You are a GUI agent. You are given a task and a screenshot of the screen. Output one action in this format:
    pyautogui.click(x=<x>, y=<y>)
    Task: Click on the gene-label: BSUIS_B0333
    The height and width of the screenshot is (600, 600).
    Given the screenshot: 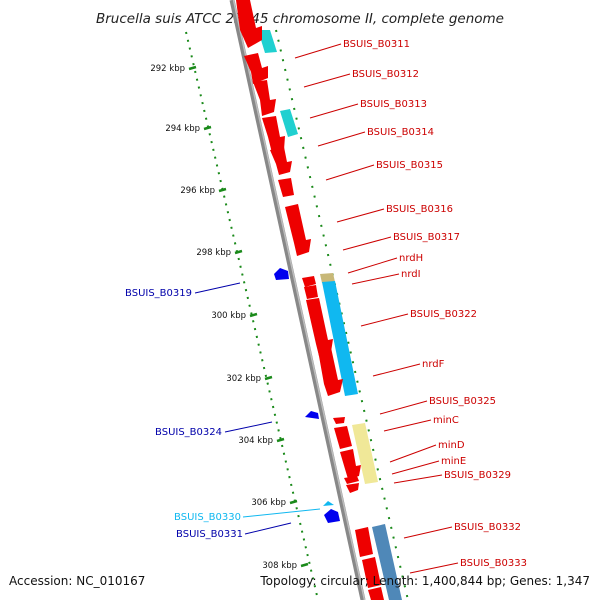 What is the action you would take?
    pyautogui.click(x=493, y=563)
    